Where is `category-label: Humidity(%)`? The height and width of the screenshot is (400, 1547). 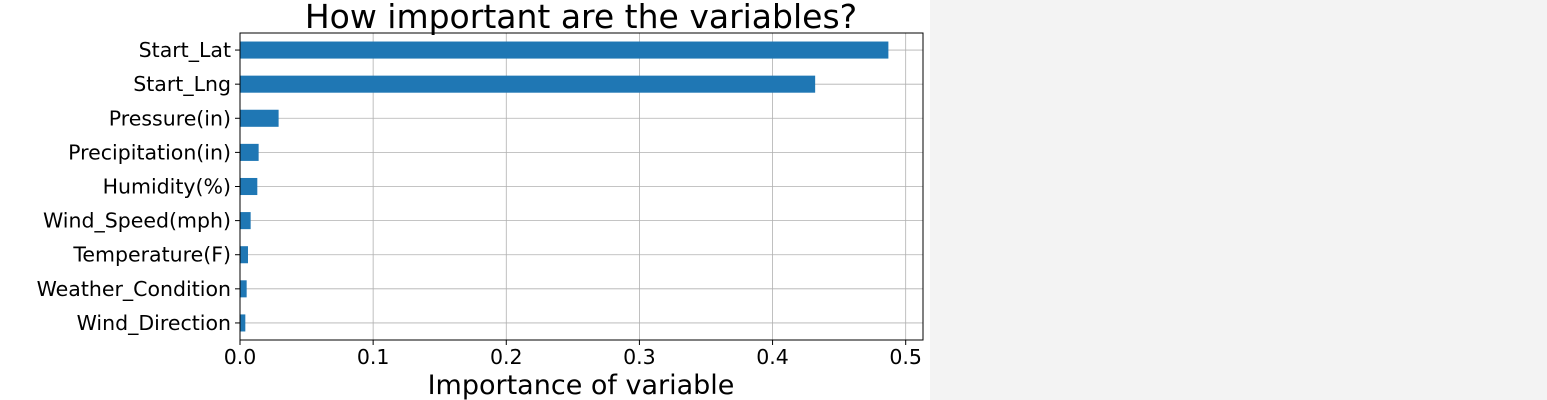 category-label: Humidity(%) is located at coordinates (167, 187).